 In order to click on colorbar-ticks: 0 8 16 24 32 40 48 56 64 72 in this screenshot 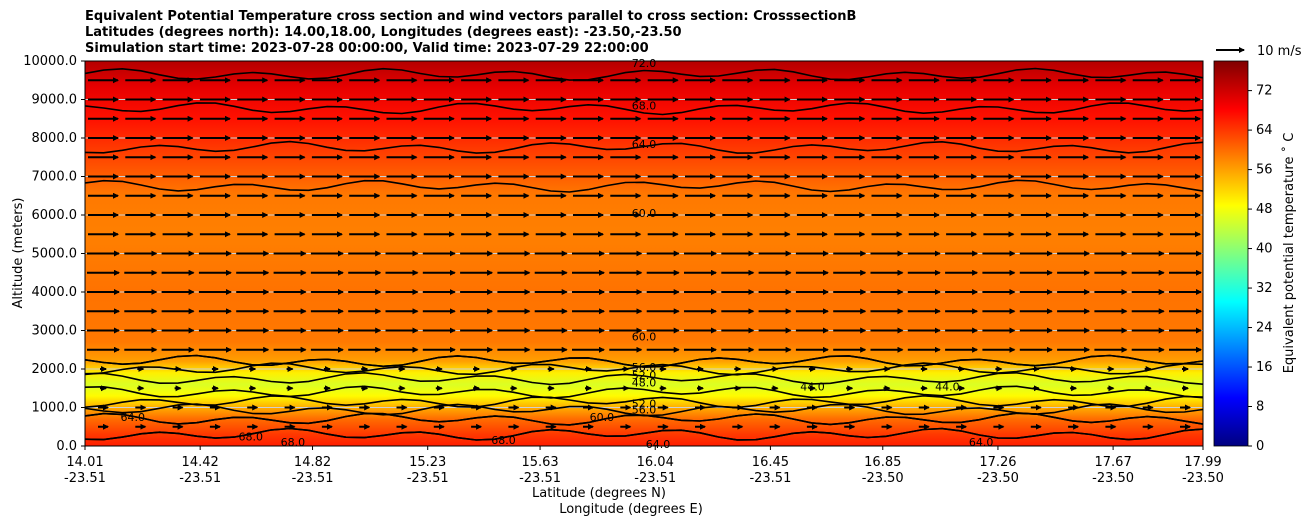, I will do `click(1260, 269)`.